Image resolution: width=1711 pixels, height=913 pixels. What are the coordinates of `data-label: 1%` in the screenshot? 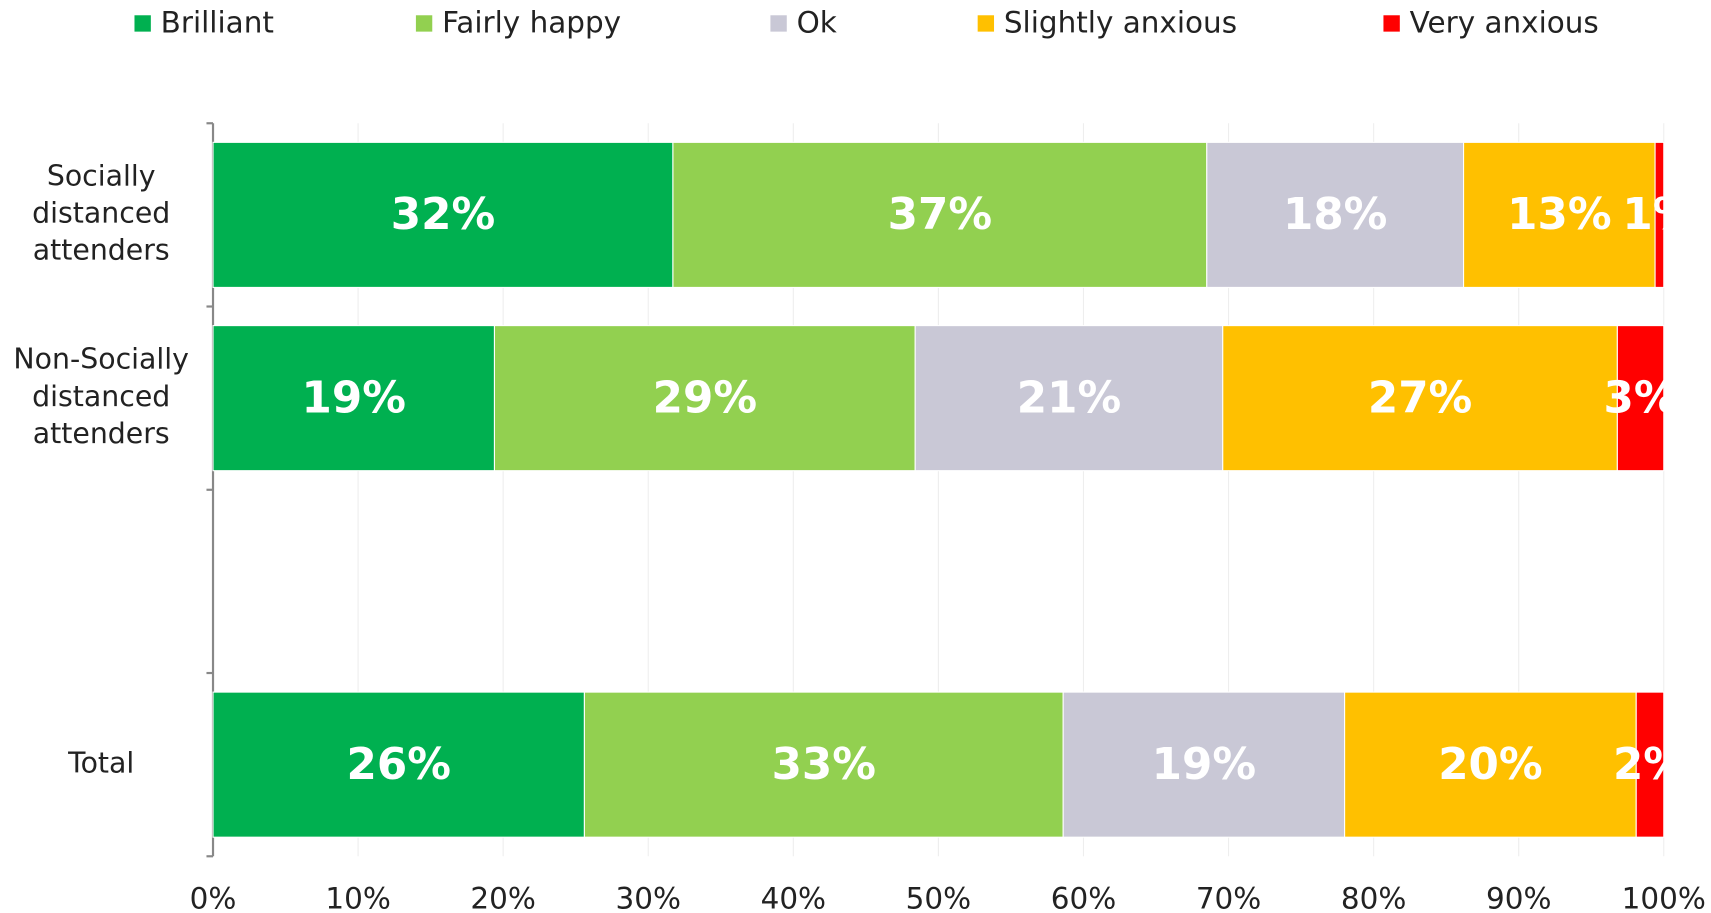 It's located at (1659, 215).